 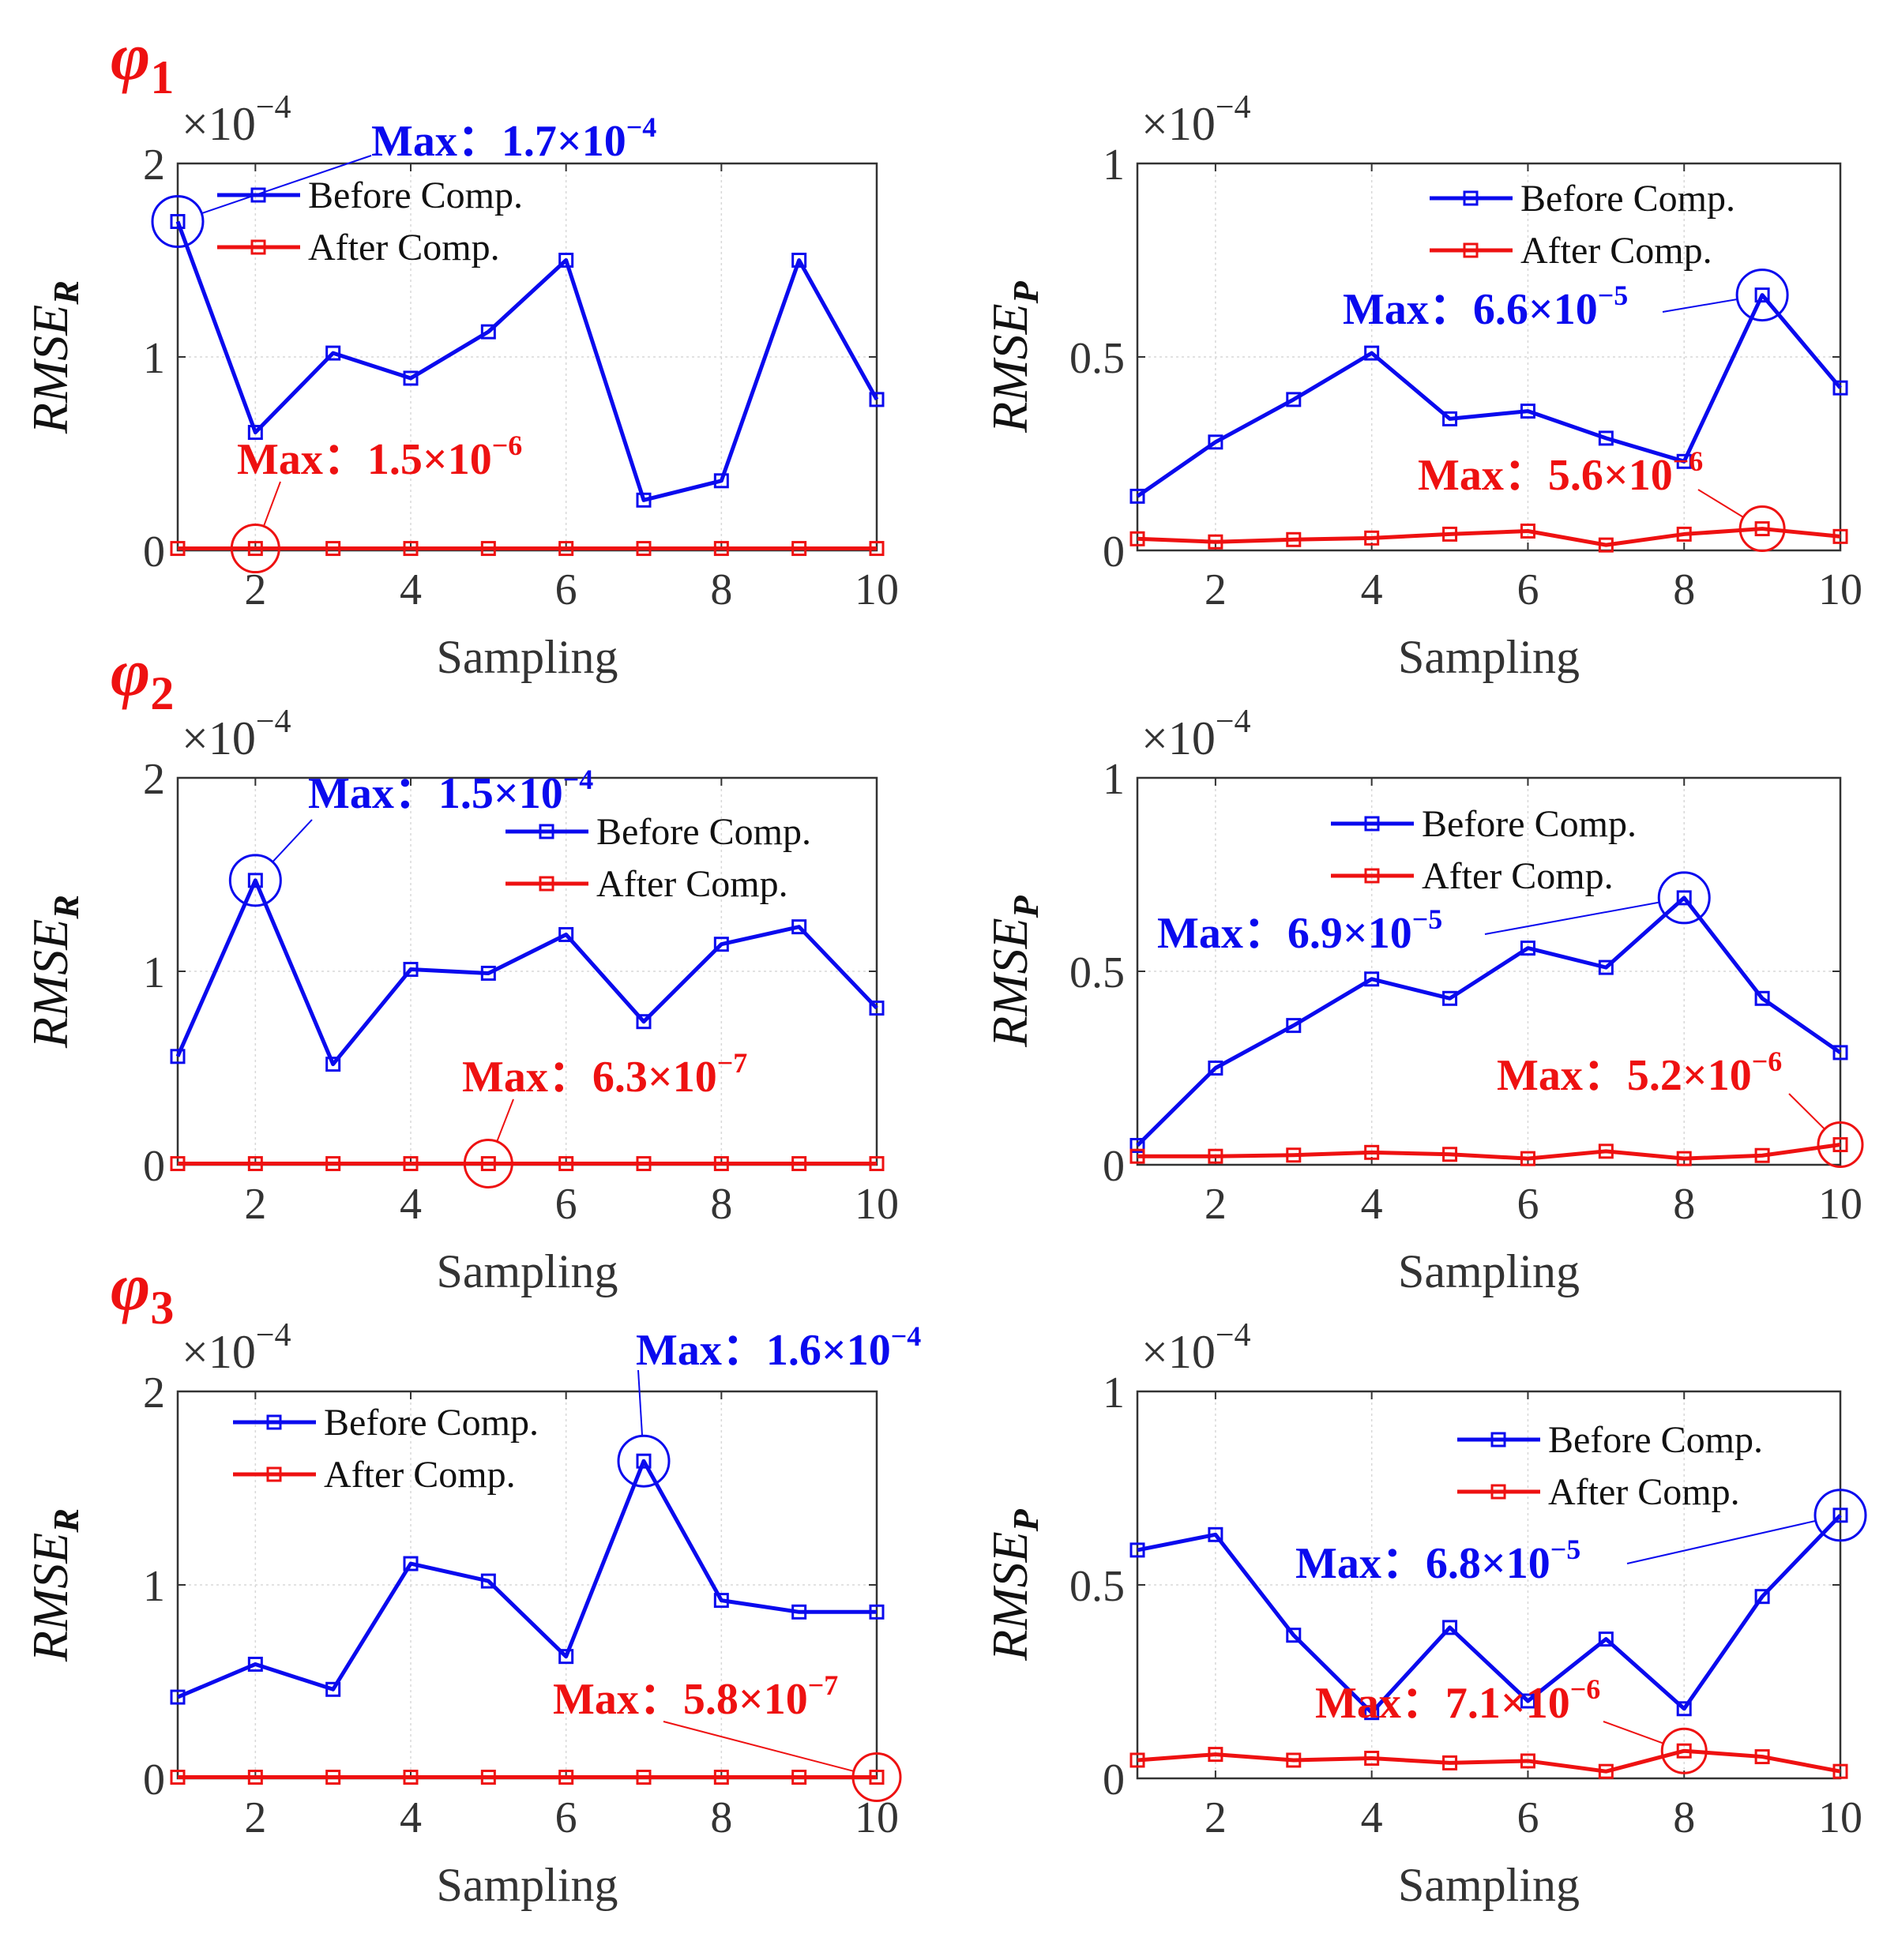 What do you see at coordinates (379, 457) in the screenshot?
I see `max-annotation: Max：1.5×10−6` at bounding box center [379, 457].